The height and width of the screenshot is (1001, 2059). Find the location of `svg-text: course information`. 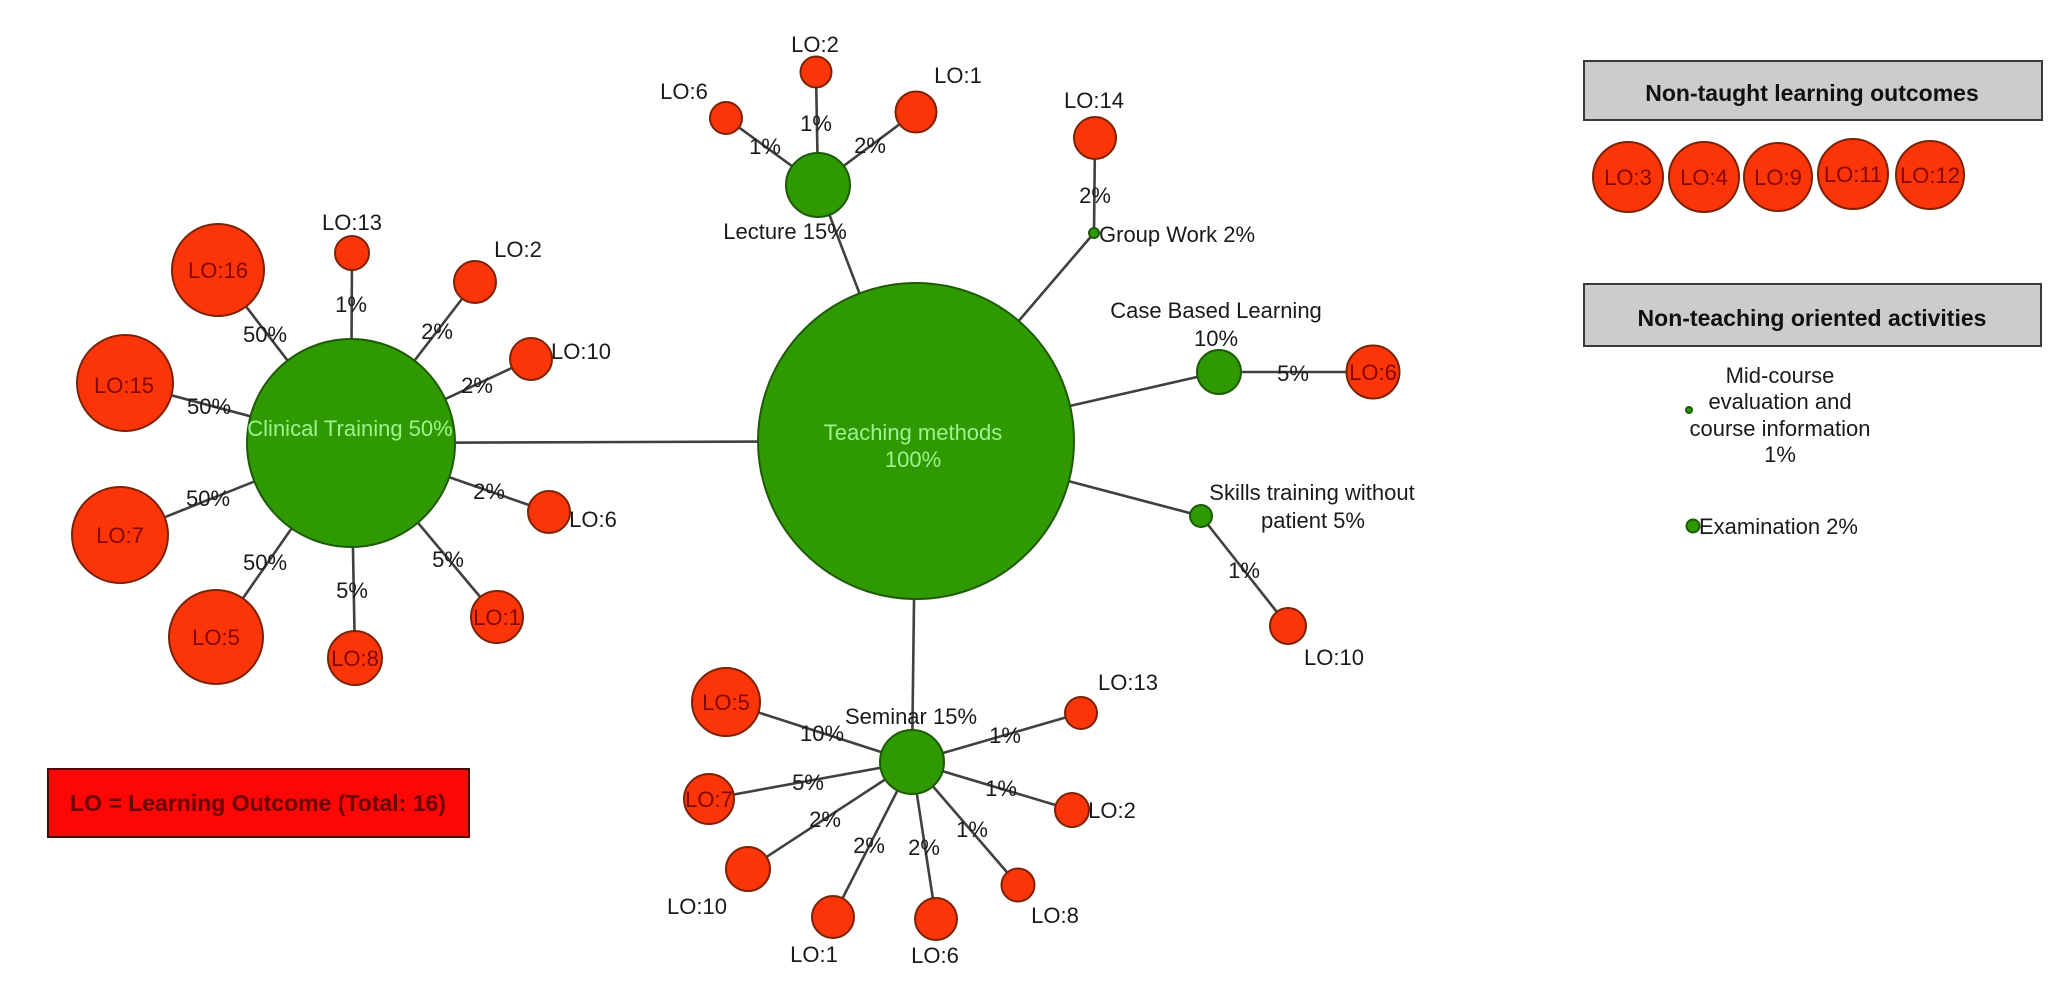

svg-text: course information is located at coordinates (1780, 428).